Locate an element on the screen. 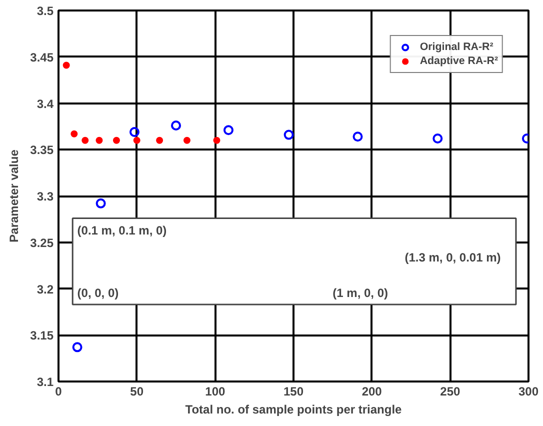 This screenshot has width=543, height=426. x-tick-label: 250 is located at coordinates (450, 391).